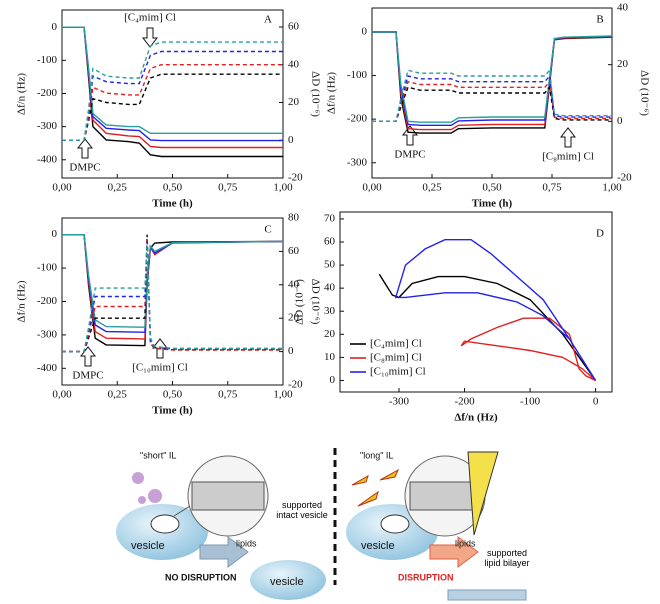 The width and height of the screenshot is (660, 604). Describe the element at coordinates (268, 20) in the screenshot. I see `panel-letter: A` at that location.